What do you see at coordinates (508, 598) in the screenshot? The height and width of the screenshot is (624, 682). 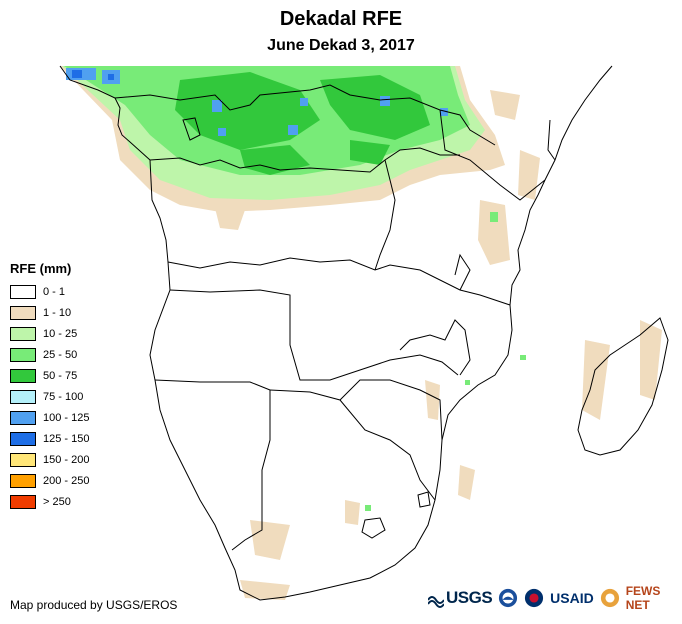 I see `noaa-seal-icon` at bounding box center [508, 598].